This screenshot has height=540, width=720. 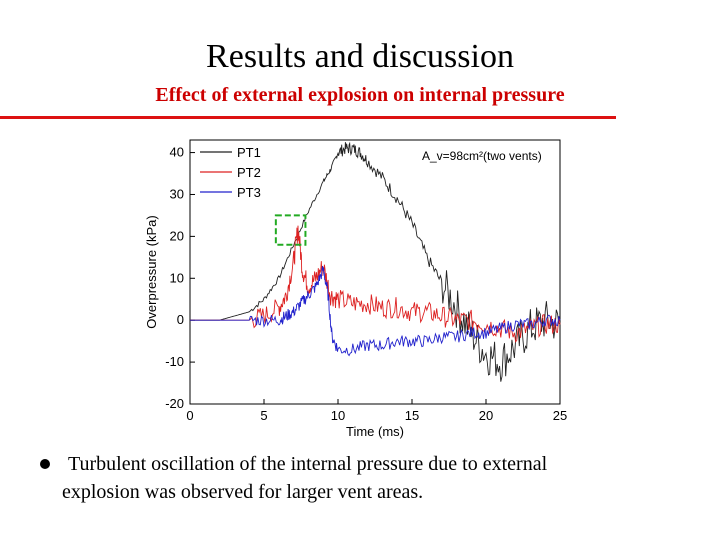 What do you see at coordinates (180, 319) in the screenshot?
I see `y-tick-label: 0` at bounding box center [180, 319].